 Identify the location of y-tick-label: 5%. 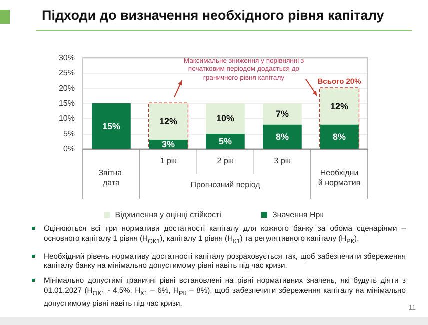
(69, 133).